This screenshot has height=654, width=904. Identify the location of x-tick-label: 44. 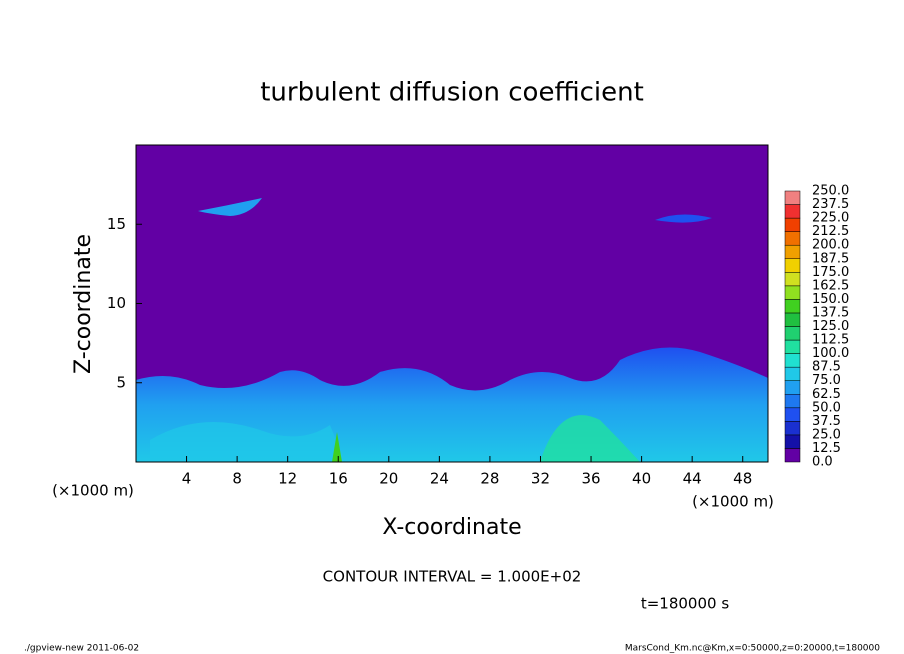
(692, 479).